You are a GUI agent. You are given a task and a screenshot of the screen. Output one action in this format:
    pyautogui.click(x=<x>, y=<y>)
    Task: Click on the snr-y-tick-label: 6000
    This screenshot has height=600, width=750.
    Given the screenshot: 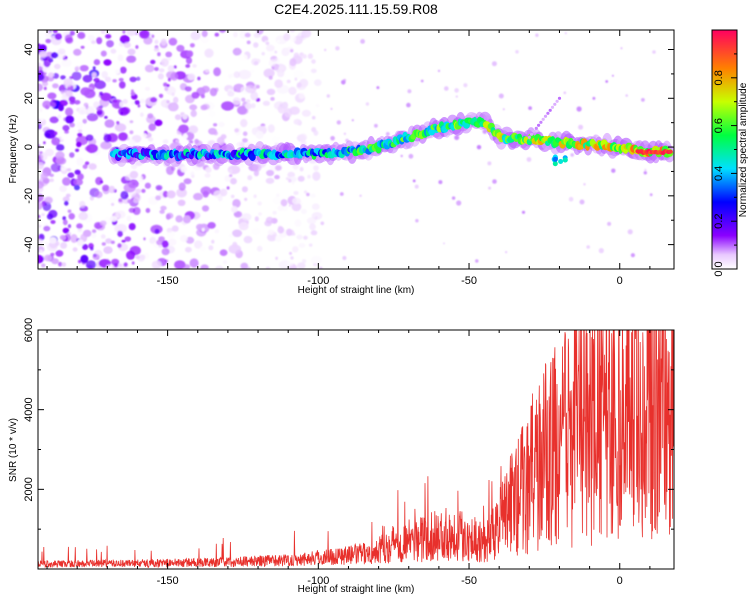 What is the action you would take?
    pyautogui.click(x=29, y=330)
    